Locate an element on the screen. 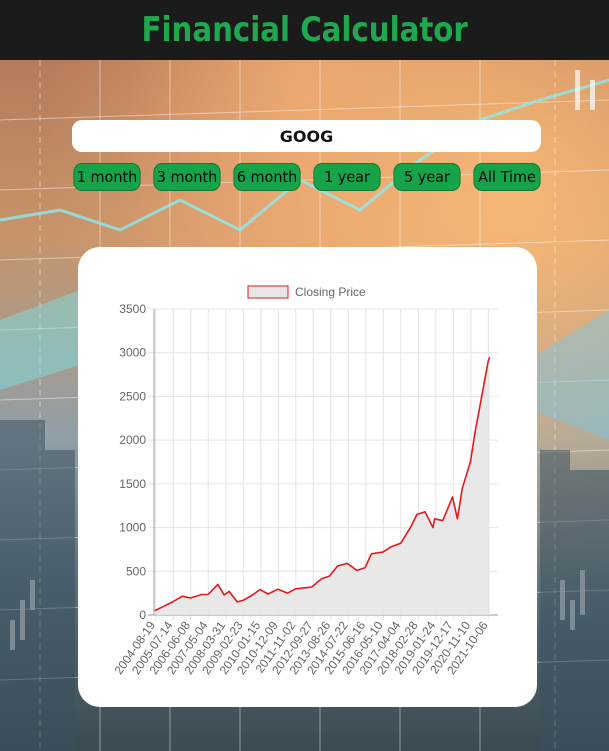 The height and width of the screenshot is (751, 609). range-3-month-button: 3 month is located at coordinates (187, 177).